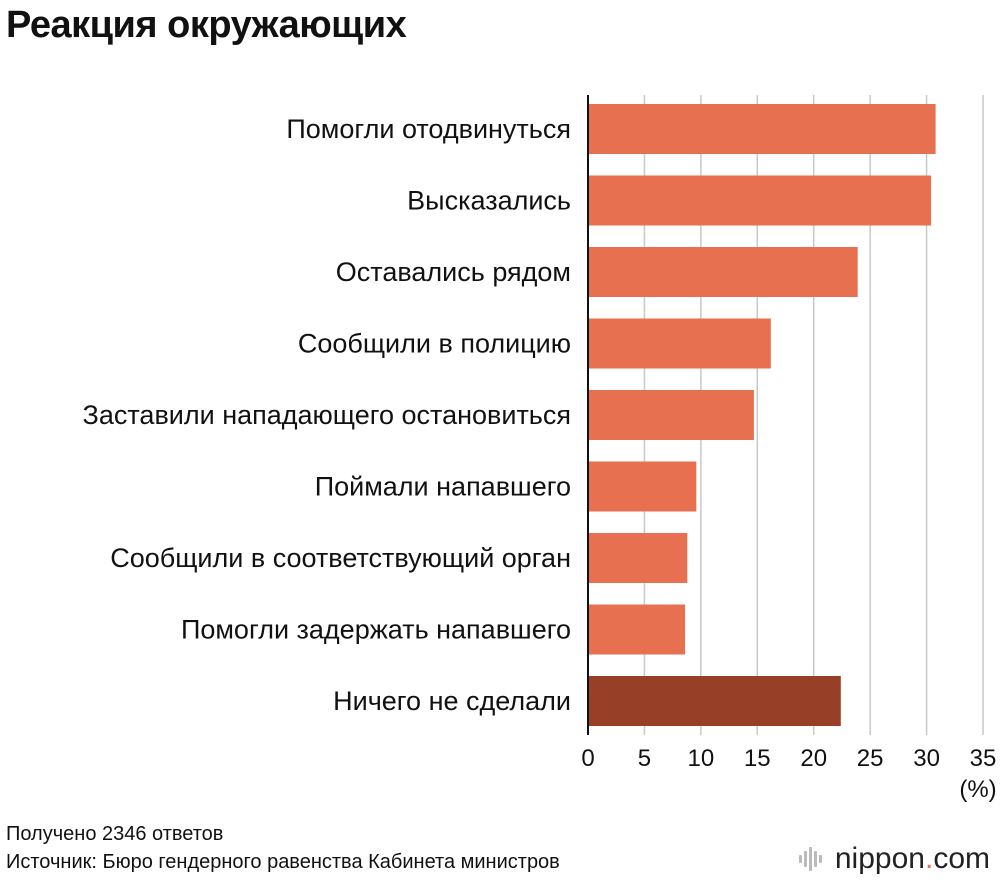 This screenshot has height=890, width=1000. Describe the element at coordinates (587, 758) in the screenshot. I see `x-tick-label-0: 0` at that location.